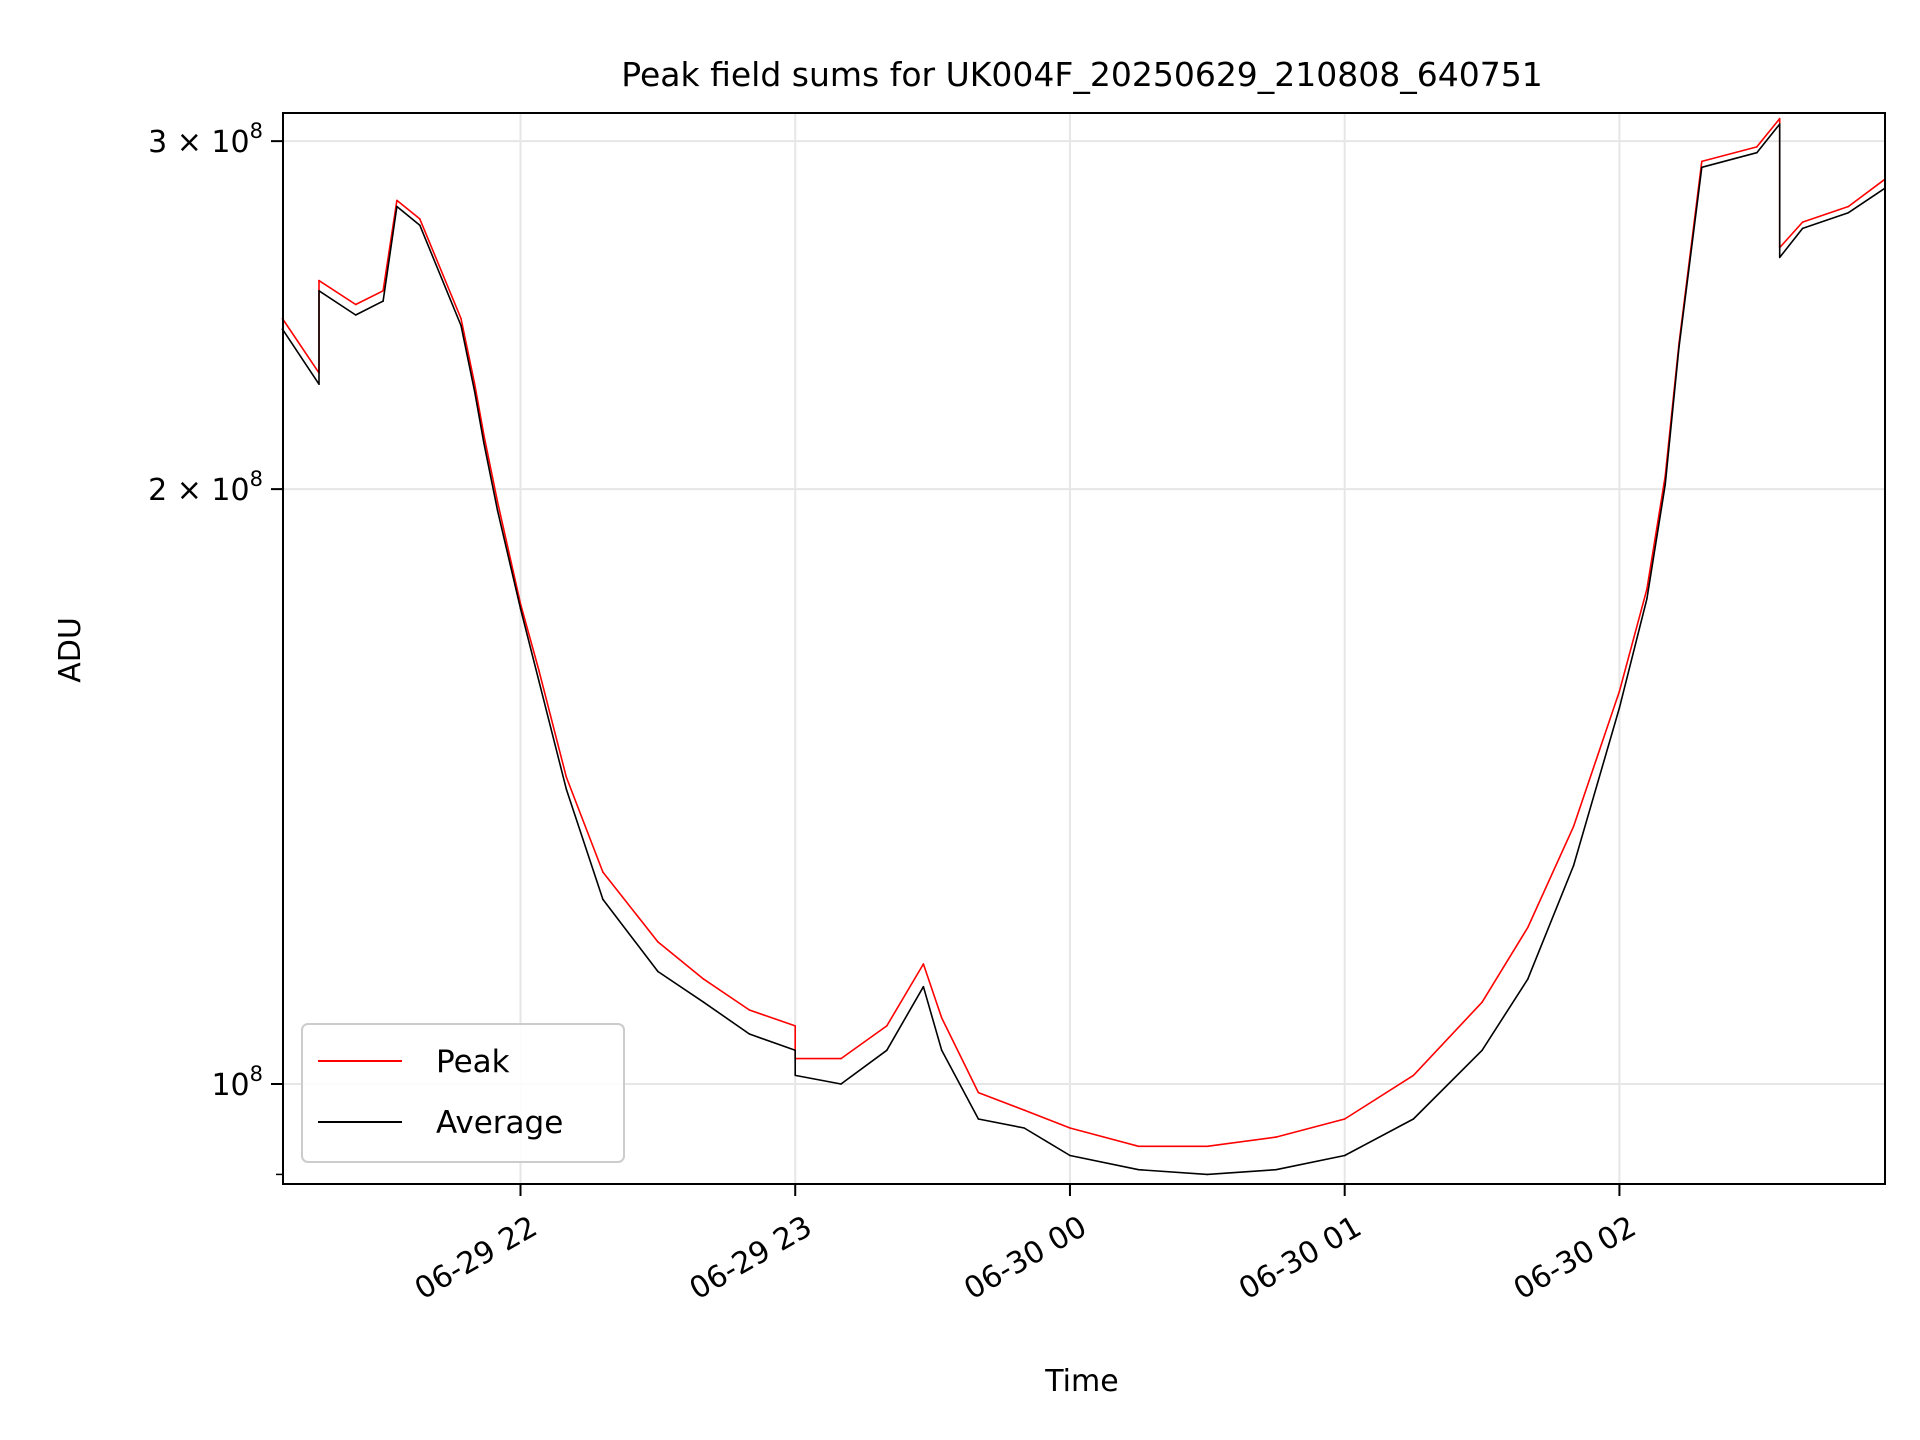 The height and width of the screenshot is (1440, 1920). What do you see at coordinates (499, 1123) in the screenshot?
I see `legend-label-average: Average` at bounding box center [499, 1123].